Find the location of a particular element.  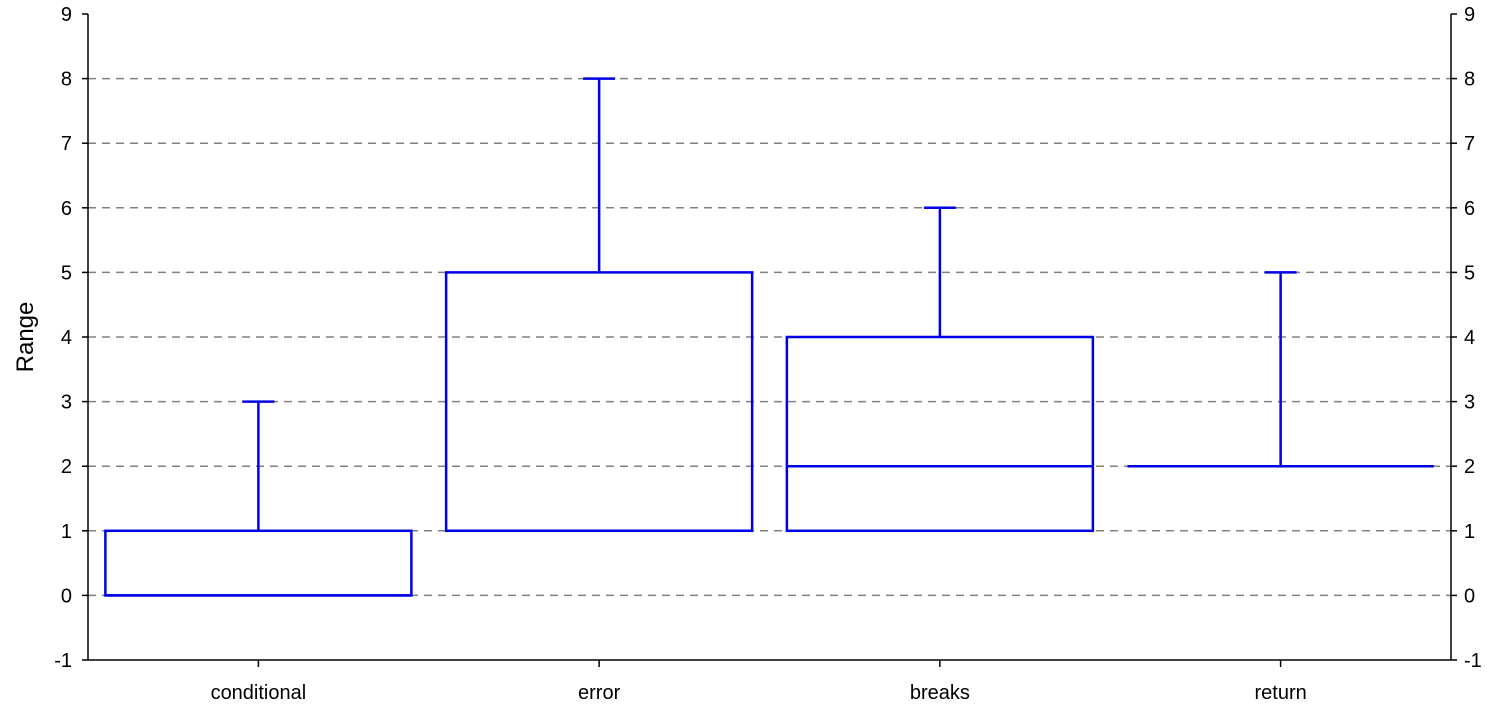

right-tick-label: 5 is located at coordinates (1469, 273).